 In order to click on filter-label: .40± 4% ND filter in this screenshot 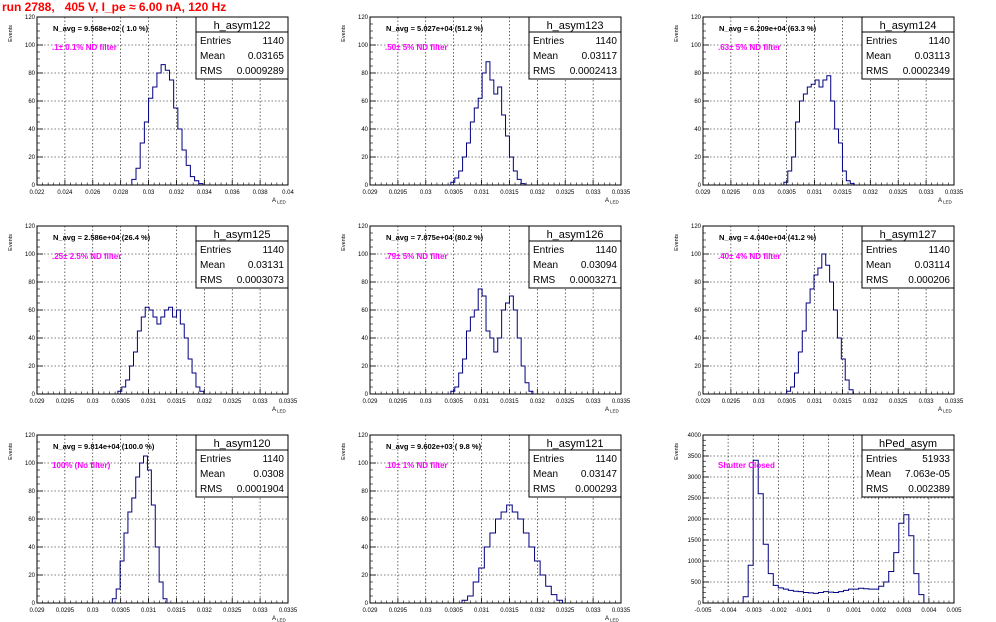, I will do `click(749, 256)`.